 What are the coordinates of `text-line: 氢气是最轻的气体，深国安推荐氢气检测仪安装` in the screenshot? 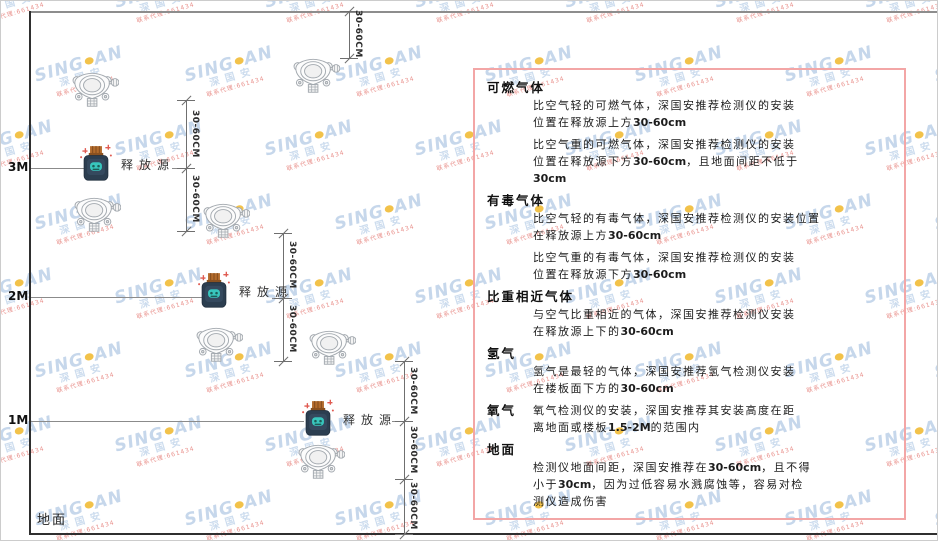 It's located at (664, 371).